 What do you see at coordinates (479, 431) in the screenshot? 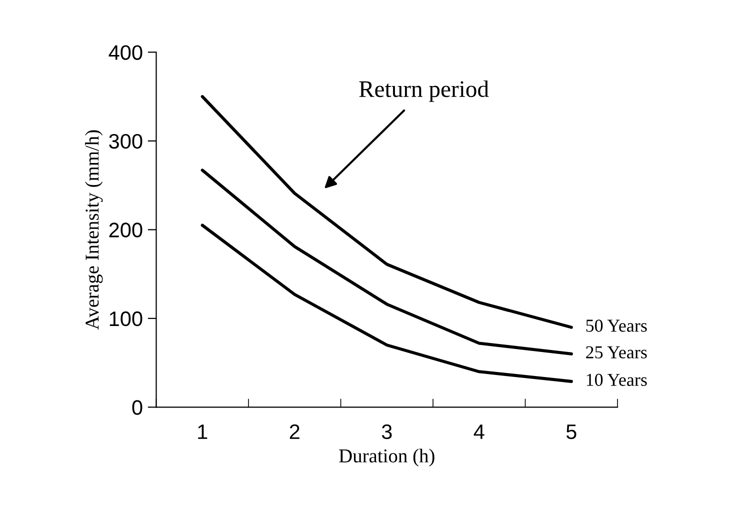
I see `x-tick-label: 4` at bounding box center [479, 431].